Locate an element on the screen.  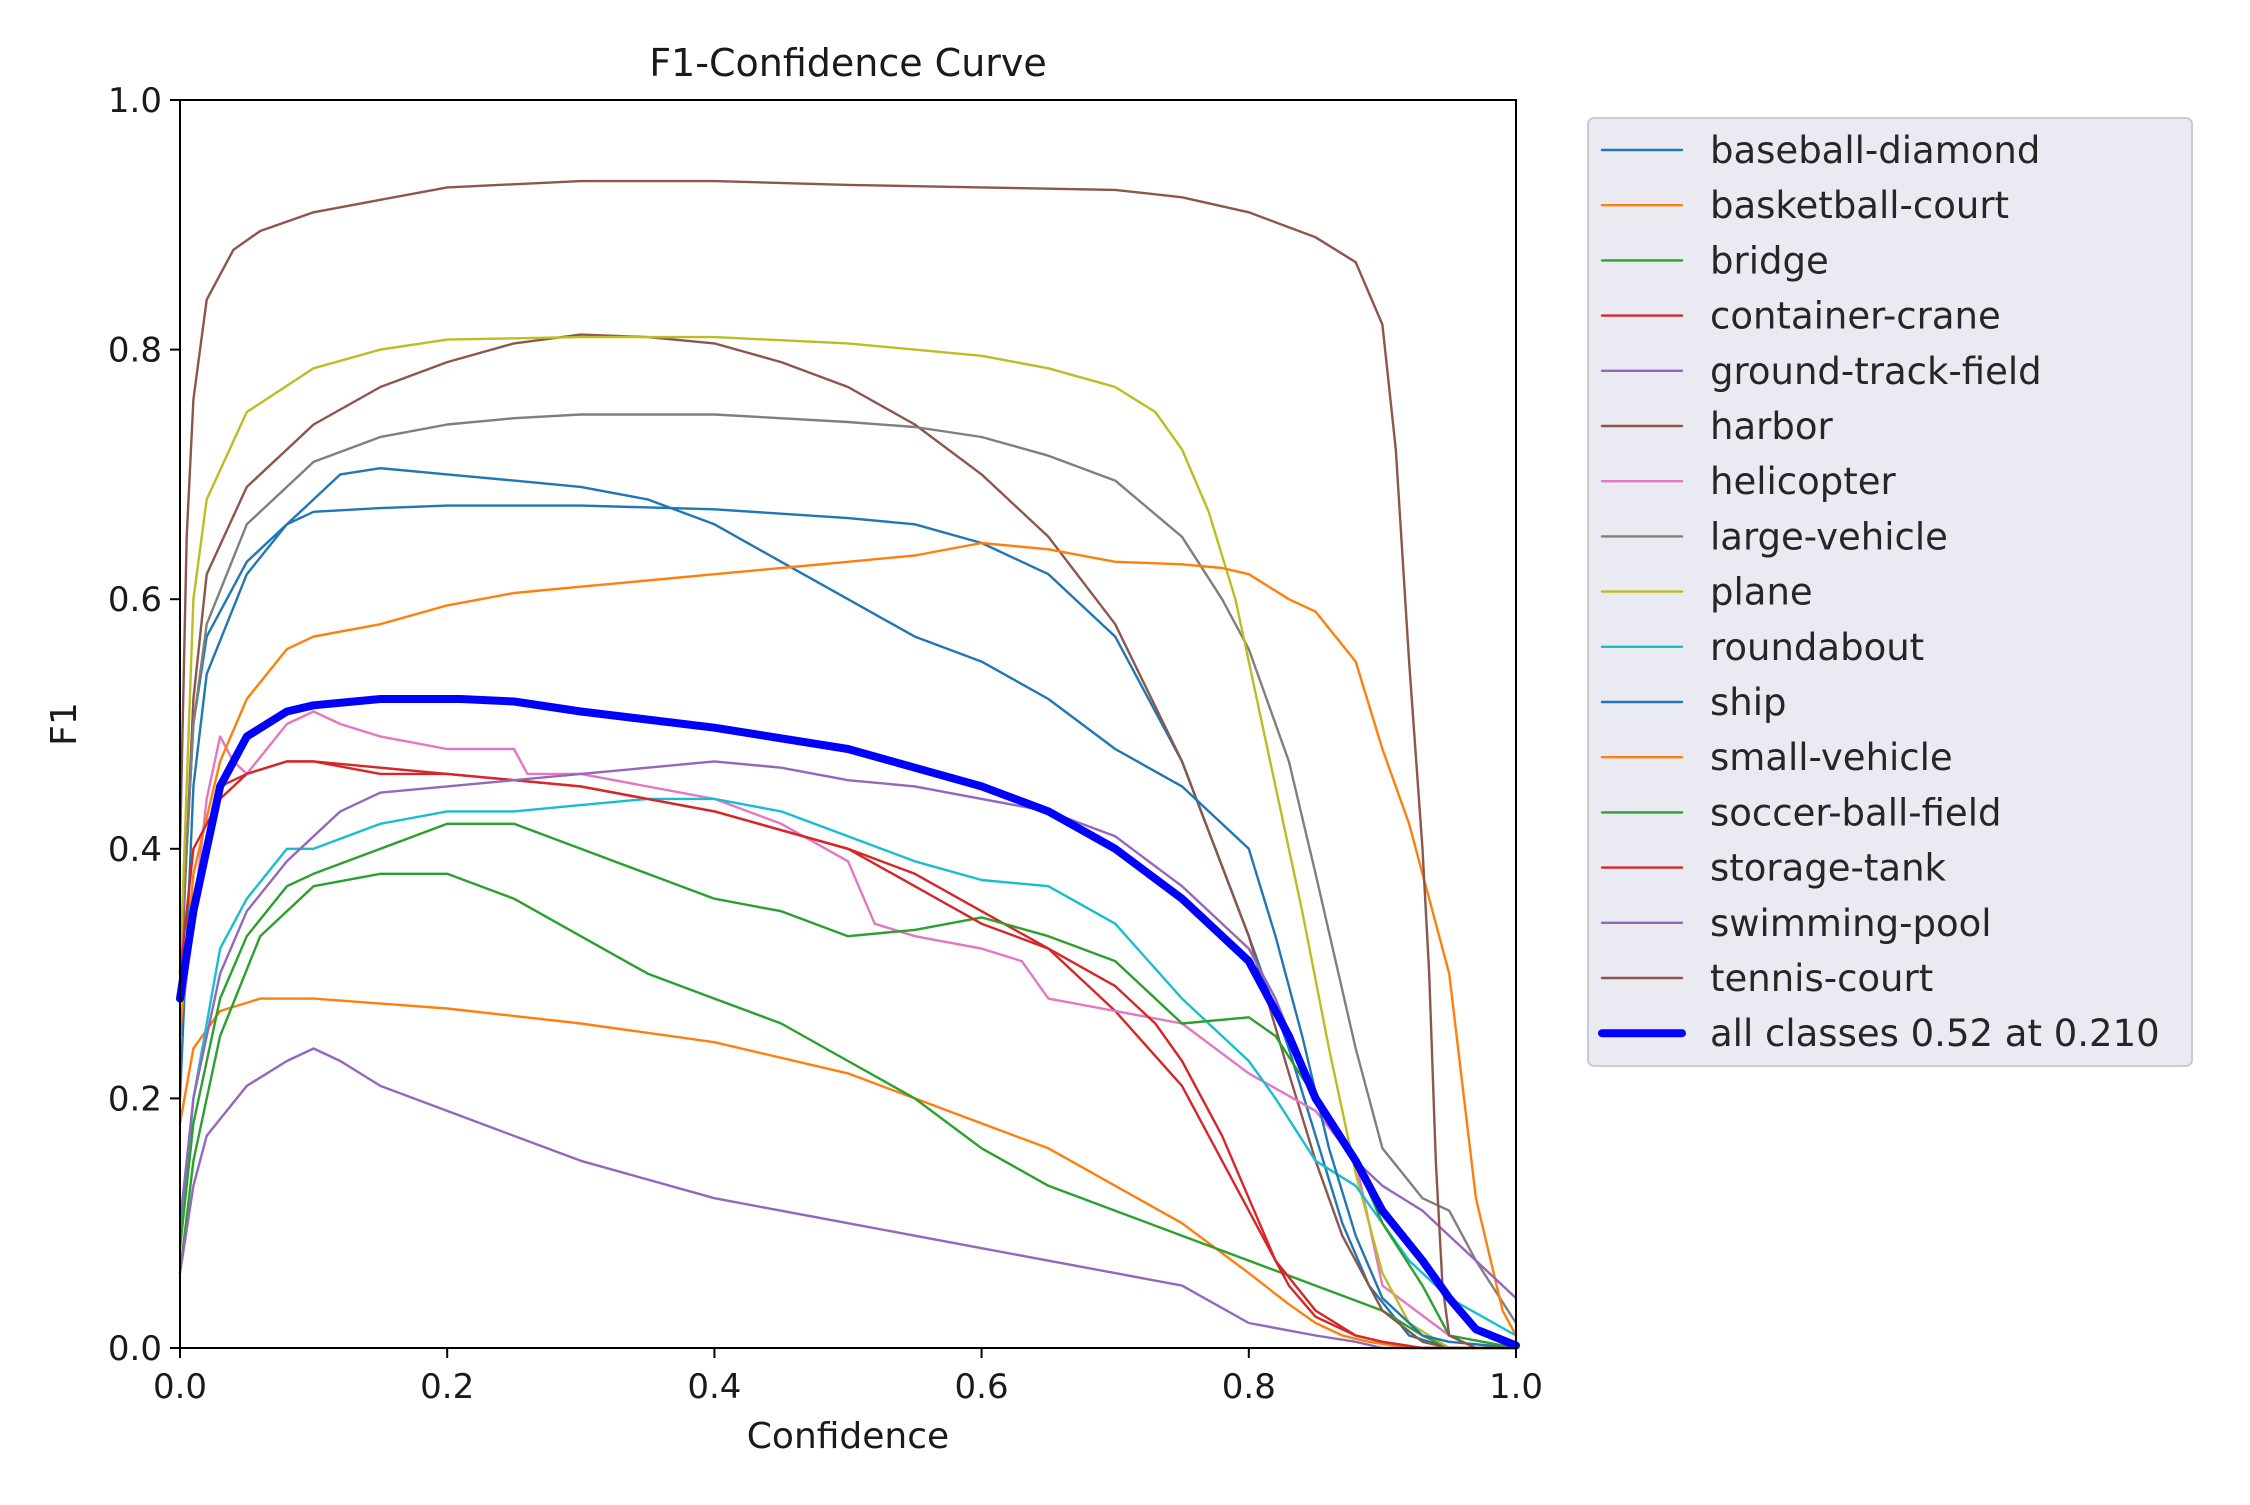
legend-label-2: bridge is located at coordinates (1769, 260).